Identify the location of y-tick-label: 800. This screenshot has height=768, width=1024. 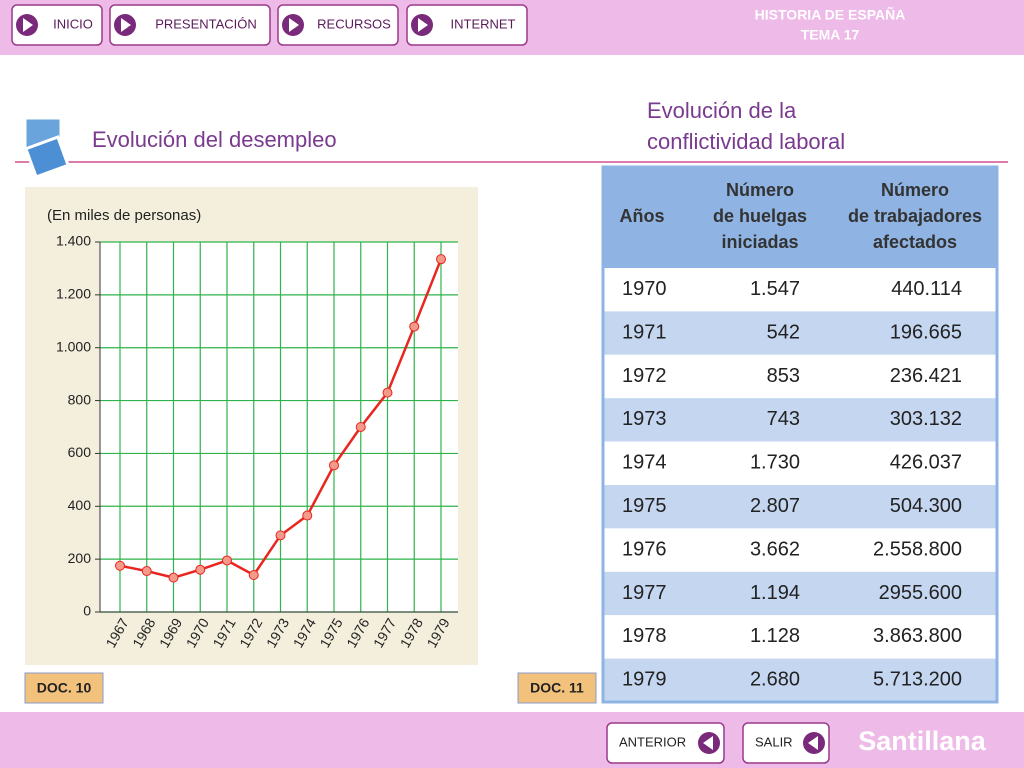
(80, 399).